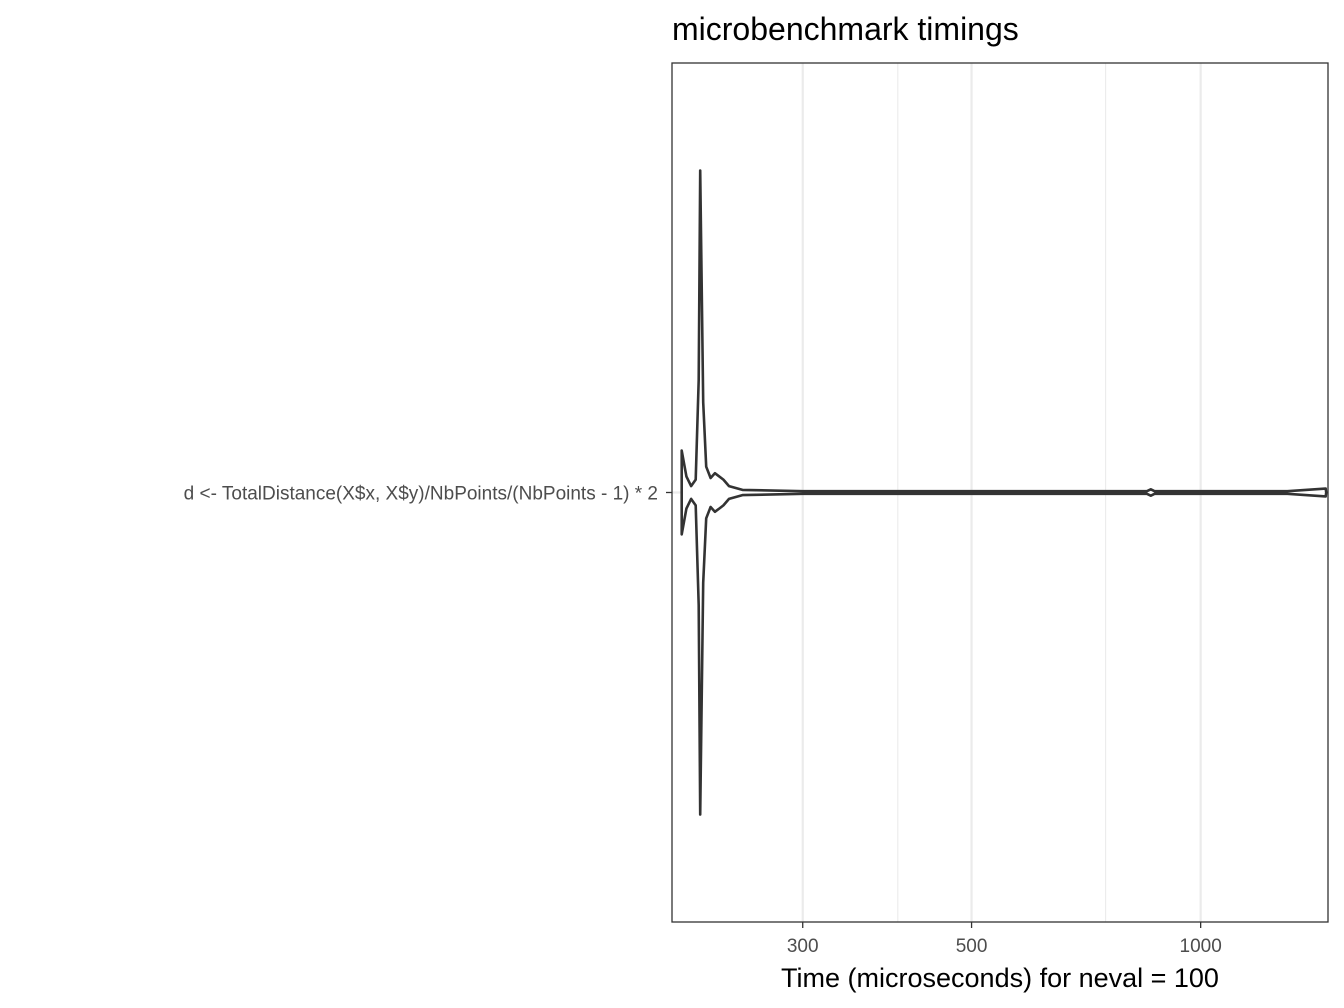  Describe the element at coordinates (845, 29) in the screenshot. I see `chart-title: microbenchmark timings` at that location.